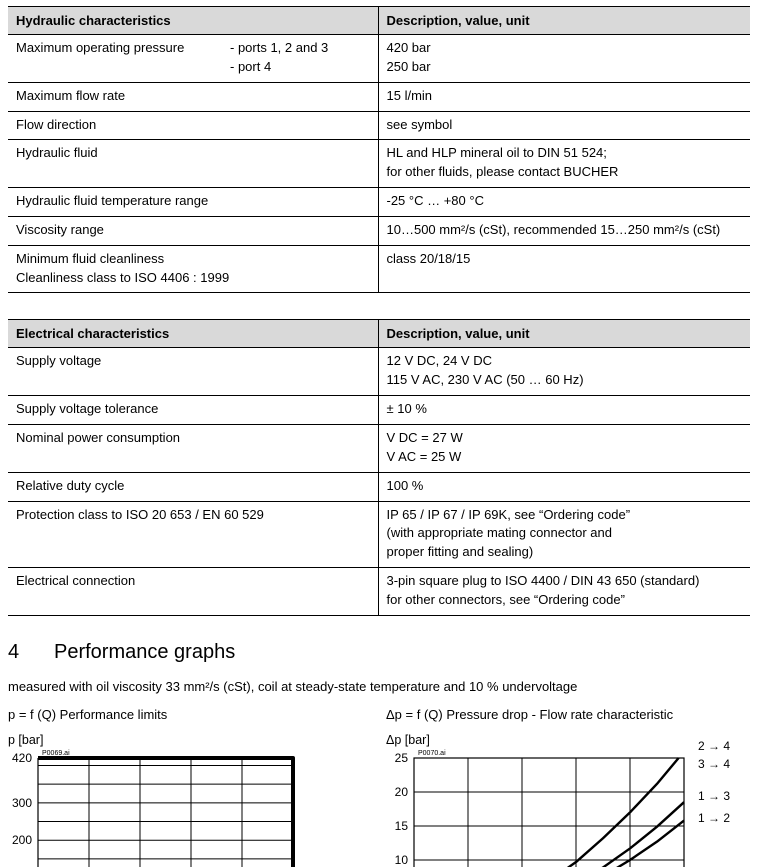 Image resolution: width=764 pixels, height=867 pixels. What do you see at coordinates (56, 753) in the screenshot?
I see `figure-id: P0069.ai` at bounding box center [56, 753].